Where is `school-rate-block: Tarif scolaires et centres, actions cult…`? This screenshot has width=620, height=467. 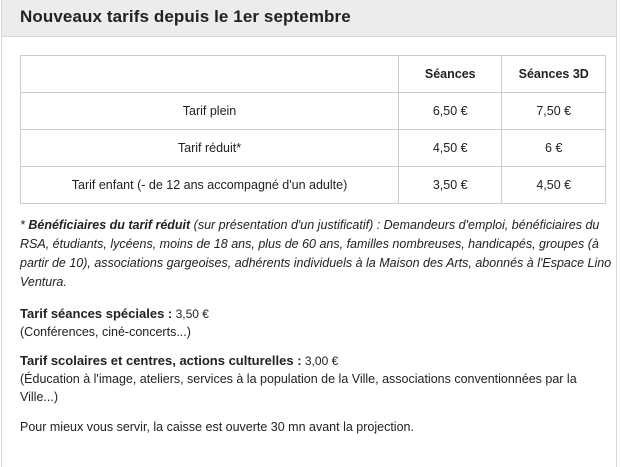
school-rate-block: Tarif scolaires et centres, actions cult… is located at coordinates (317, 379).